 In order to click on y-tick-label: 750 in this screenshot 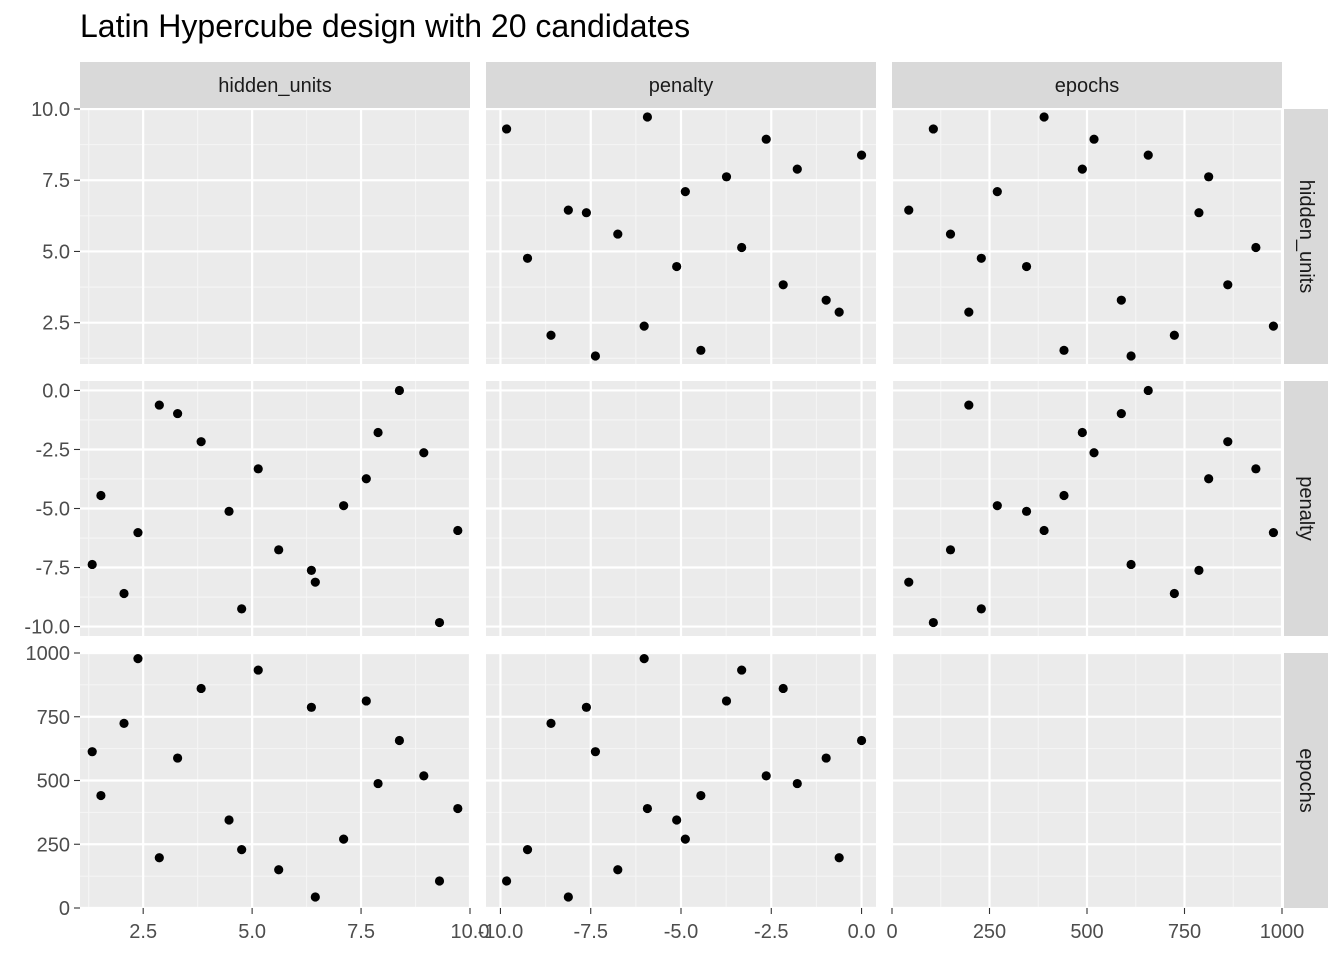, I will do `click(53, 718)`.